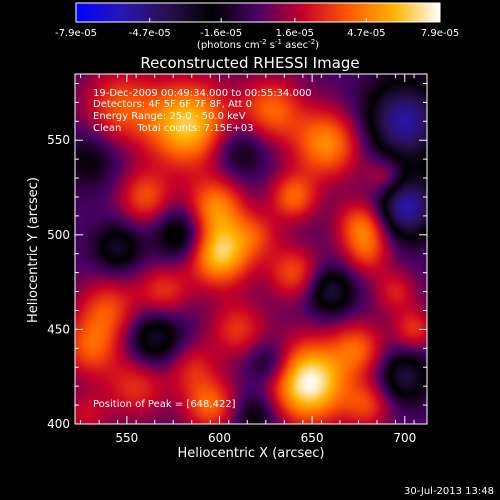 The width and height of the screenshot is (500, 500). What do you see at coordinates (58, 424) in the screenshot?
I see `y-tick-label: 400` at bounding box center [58, 424].